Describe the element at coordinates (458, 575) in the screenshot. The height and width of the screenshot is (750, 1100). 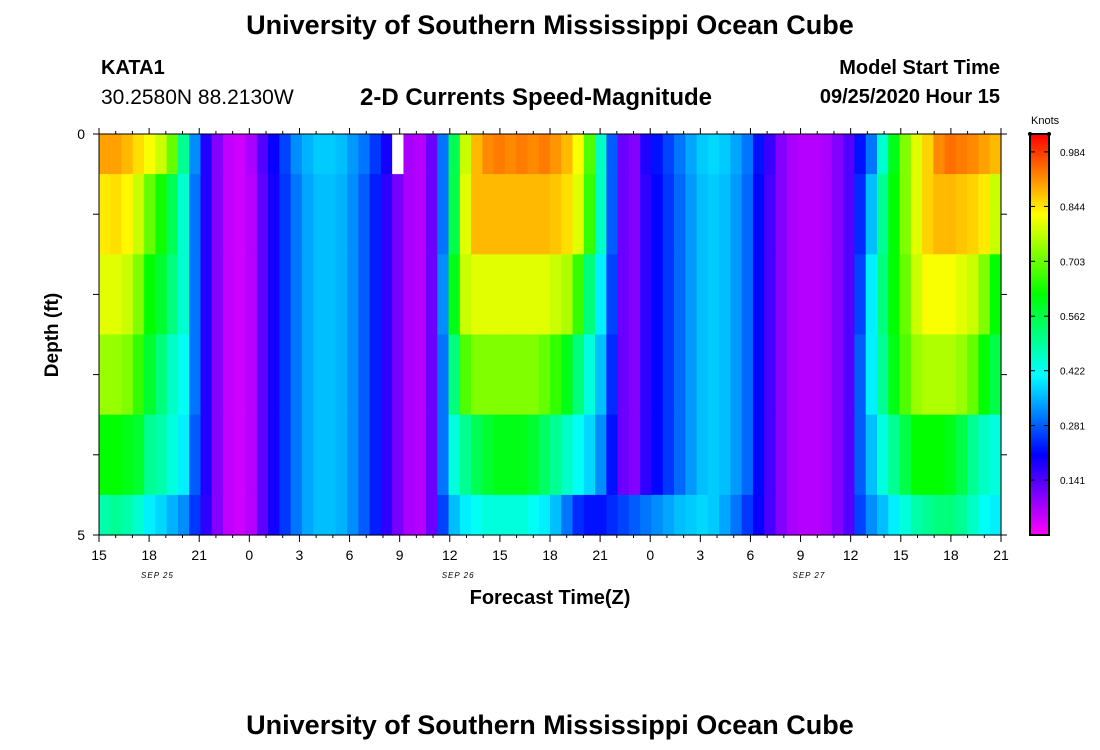
I see `x-date-label: SEP 26` at that location.